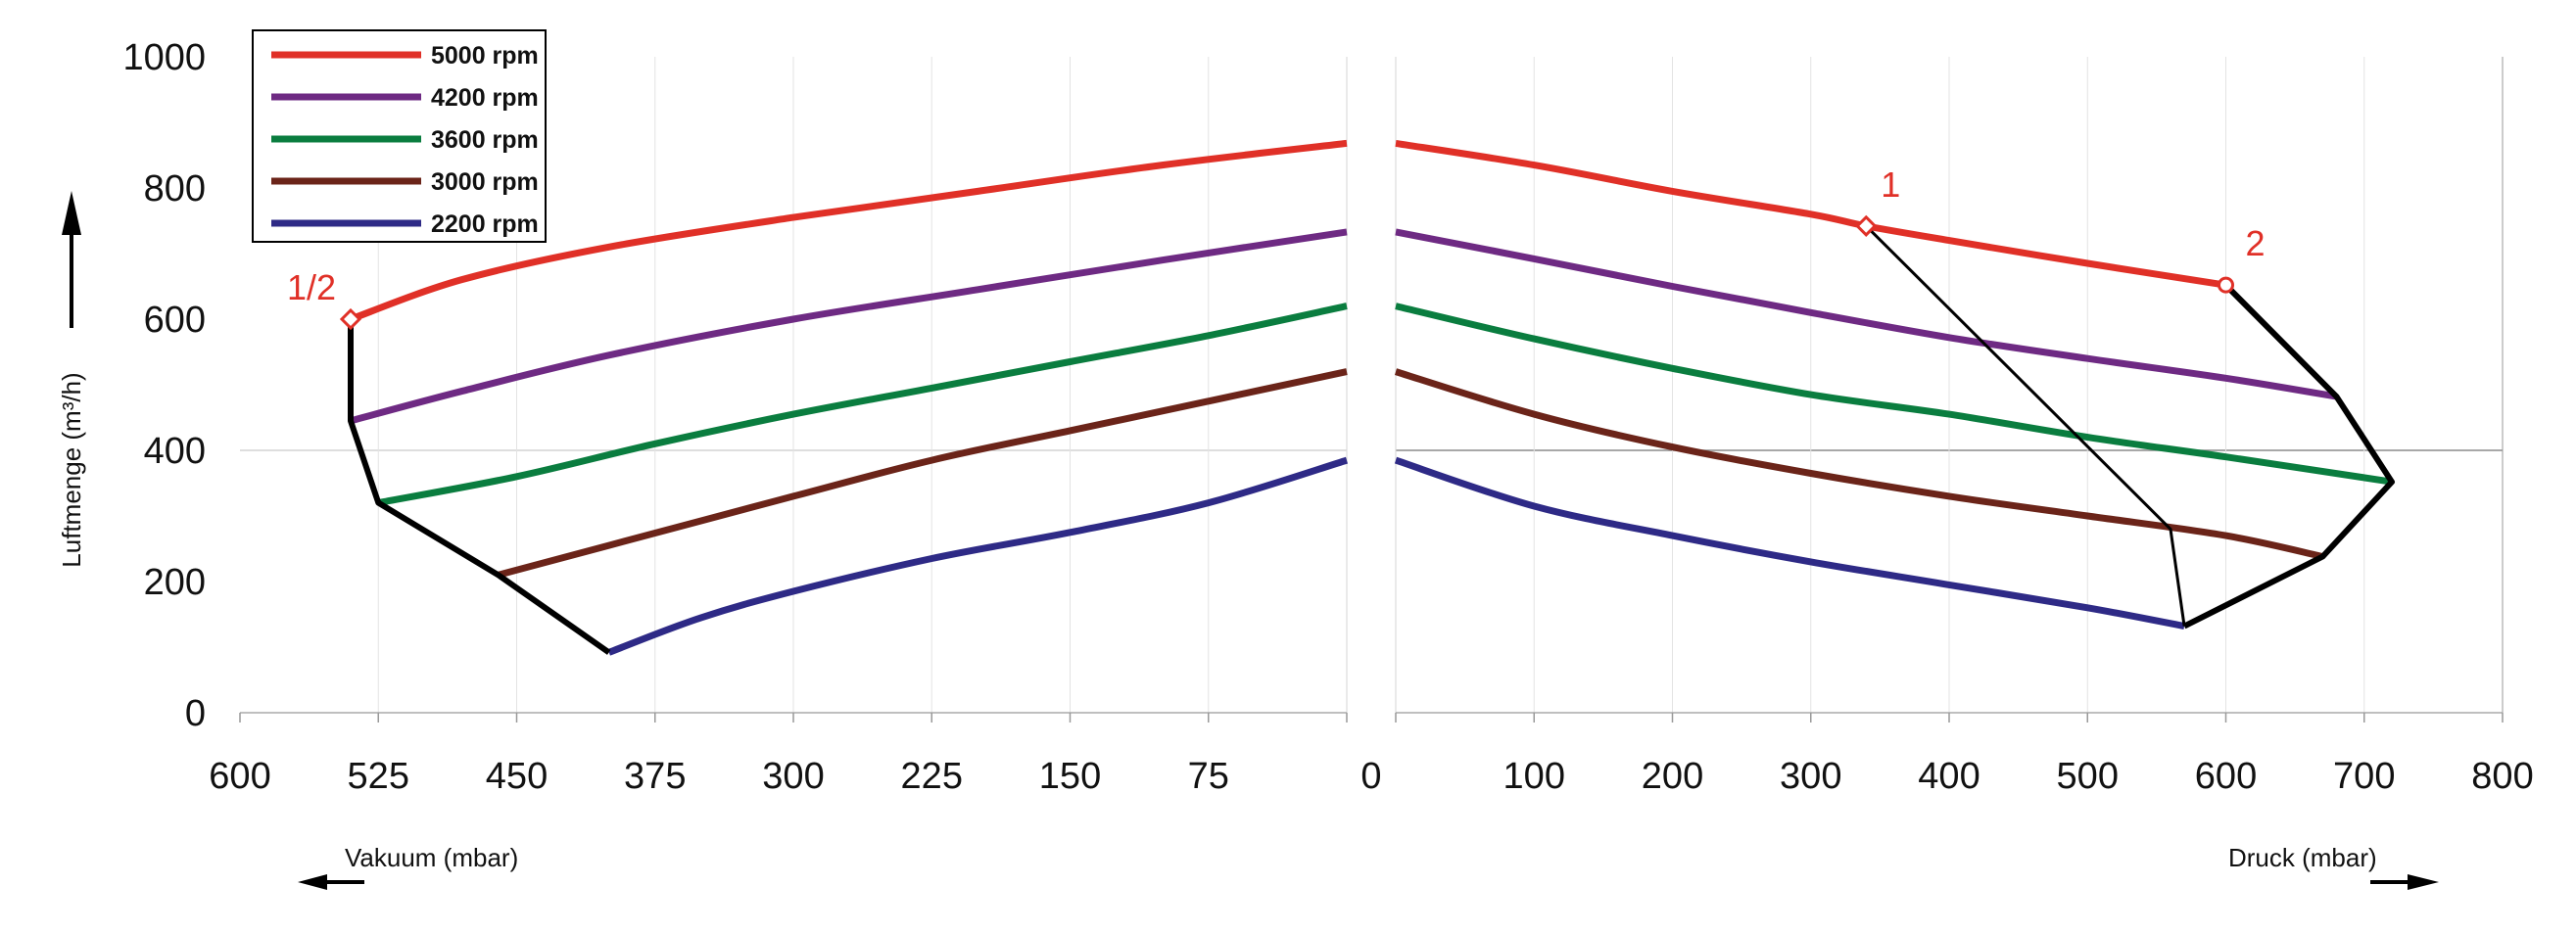 The height and width of the screenshot is (933, 2576). What do you see at coordinates (1070, 776) in the screenshot?
I see `x-tick-label-vacuum: 150` at bounding box center [1070, 776].